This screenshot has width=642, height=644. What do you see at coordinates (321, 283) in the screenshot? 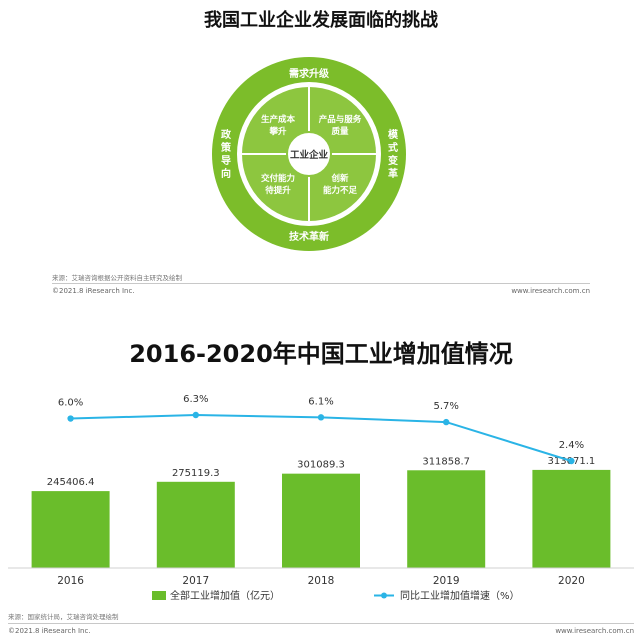
I see `diagram-divider` at bounding box center [321, 283].